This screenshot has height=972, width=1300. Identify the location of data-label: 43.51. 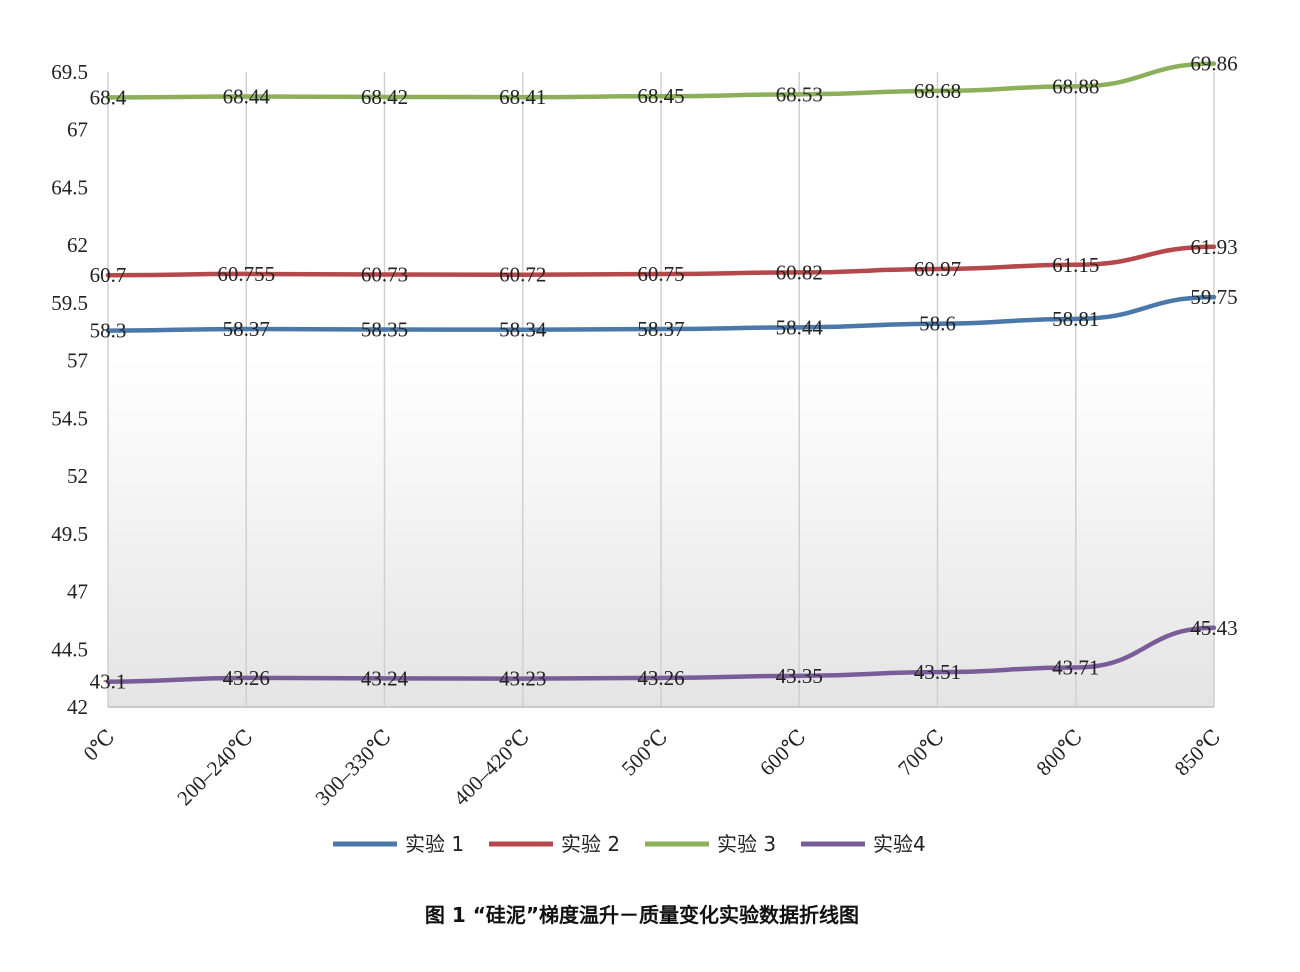
(937, 672).